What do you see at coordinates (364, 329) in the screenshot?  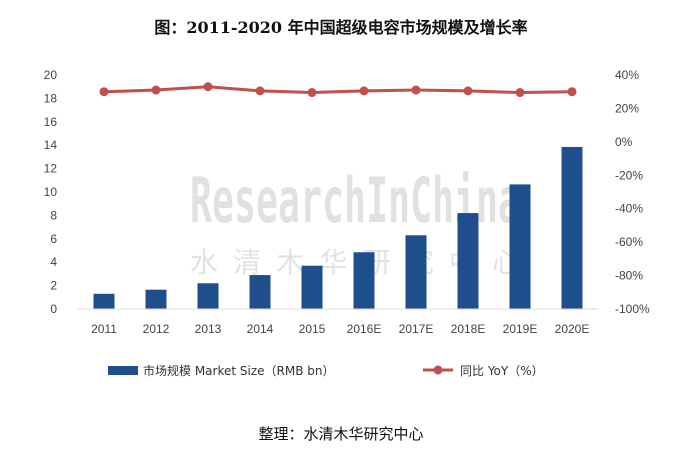 I see `x-tick-label: 2016E` at bounding box center [364, 329].